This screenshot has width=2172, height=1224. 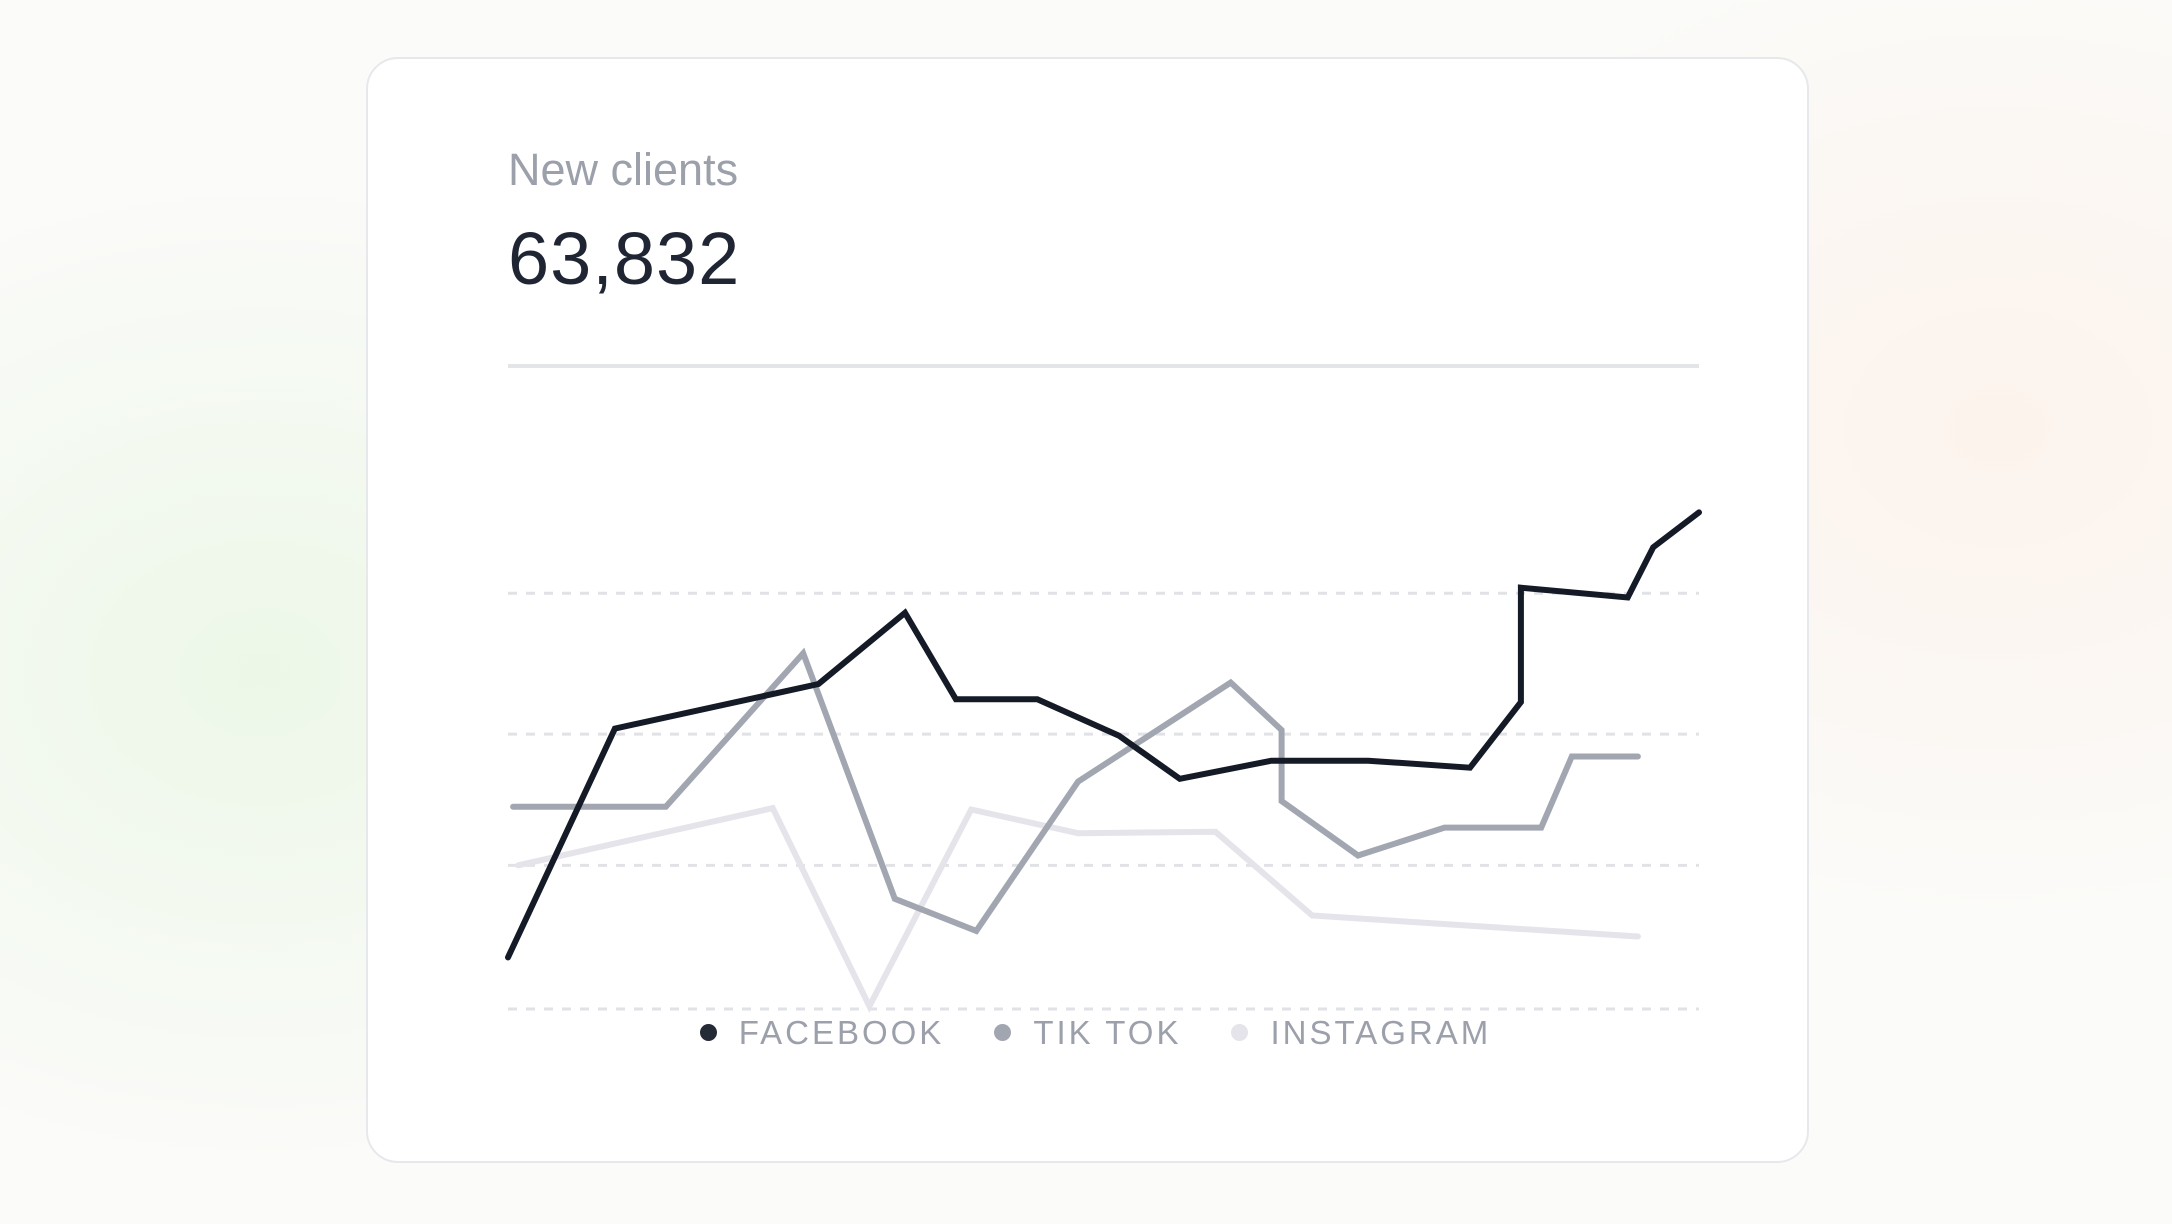 I want to click on series-line-instagram, so click(x=1078, y=908).